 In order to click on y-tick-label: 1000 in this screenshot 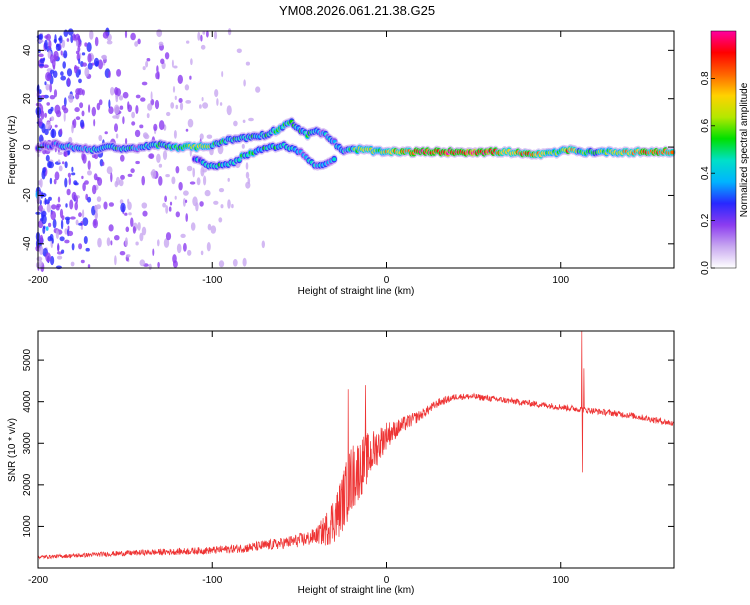, I will do `click(27, 526)`.